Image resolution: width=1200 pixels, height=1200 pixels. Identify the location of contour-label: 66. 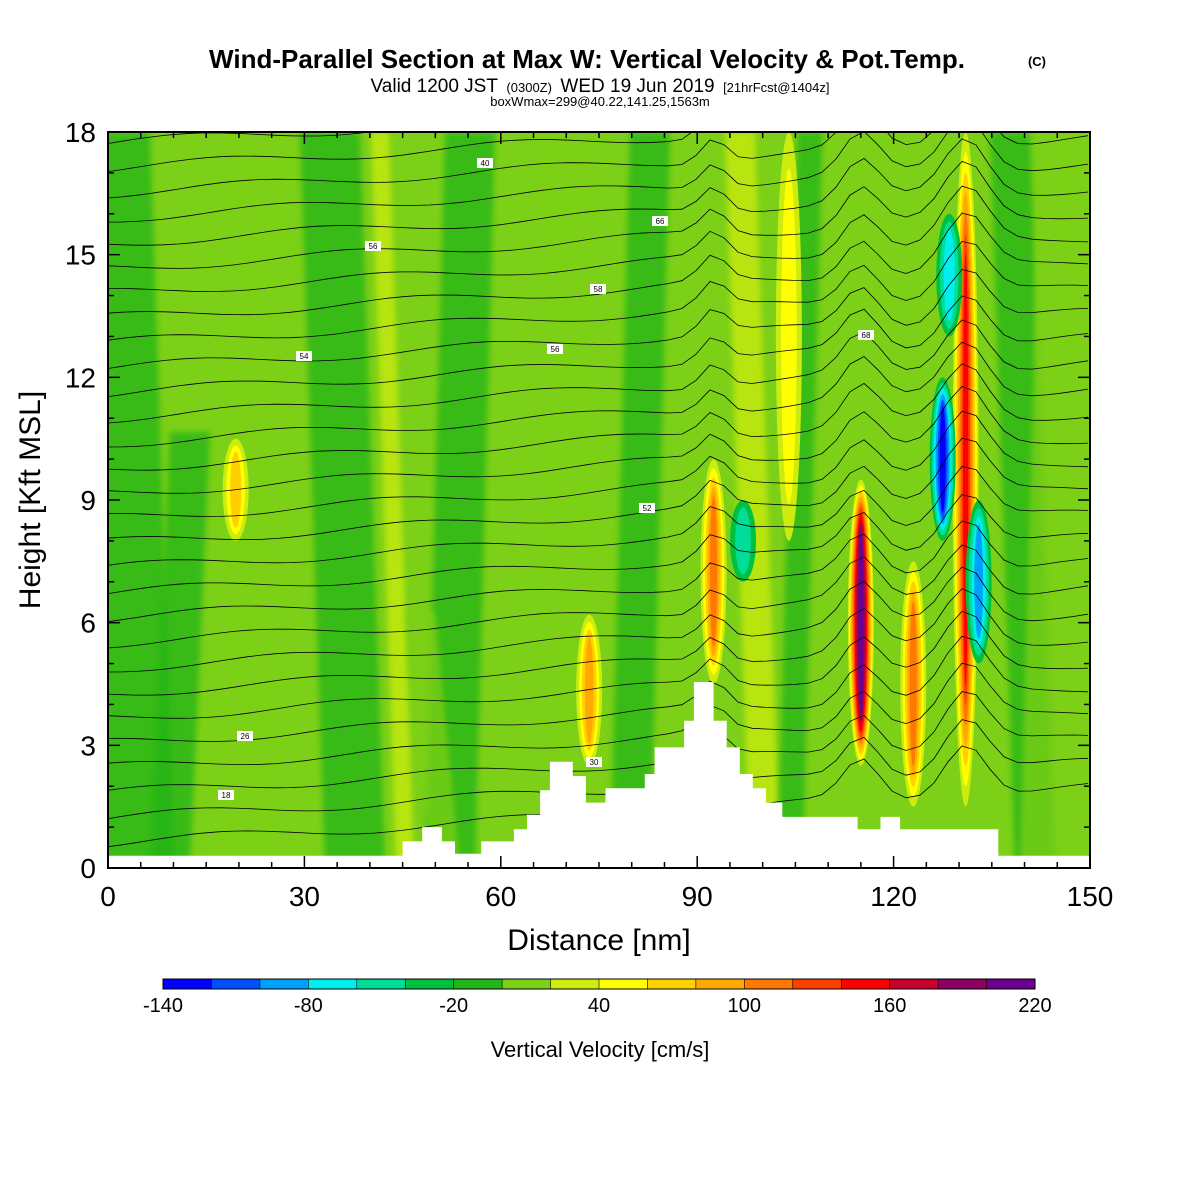
(660, 221).